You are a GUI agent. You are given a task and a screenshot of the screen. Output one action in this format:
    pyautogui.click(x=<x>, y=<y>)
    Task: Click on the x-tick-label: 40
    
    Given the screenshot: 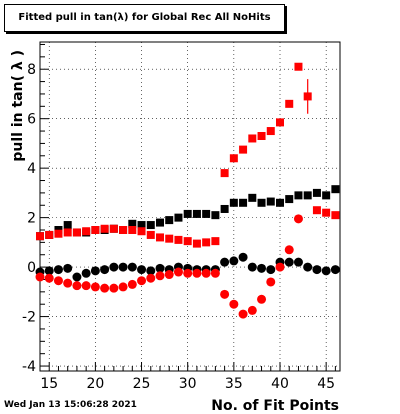 What is the action you would take?
    pyautogui.click(x=280, y=384)
    